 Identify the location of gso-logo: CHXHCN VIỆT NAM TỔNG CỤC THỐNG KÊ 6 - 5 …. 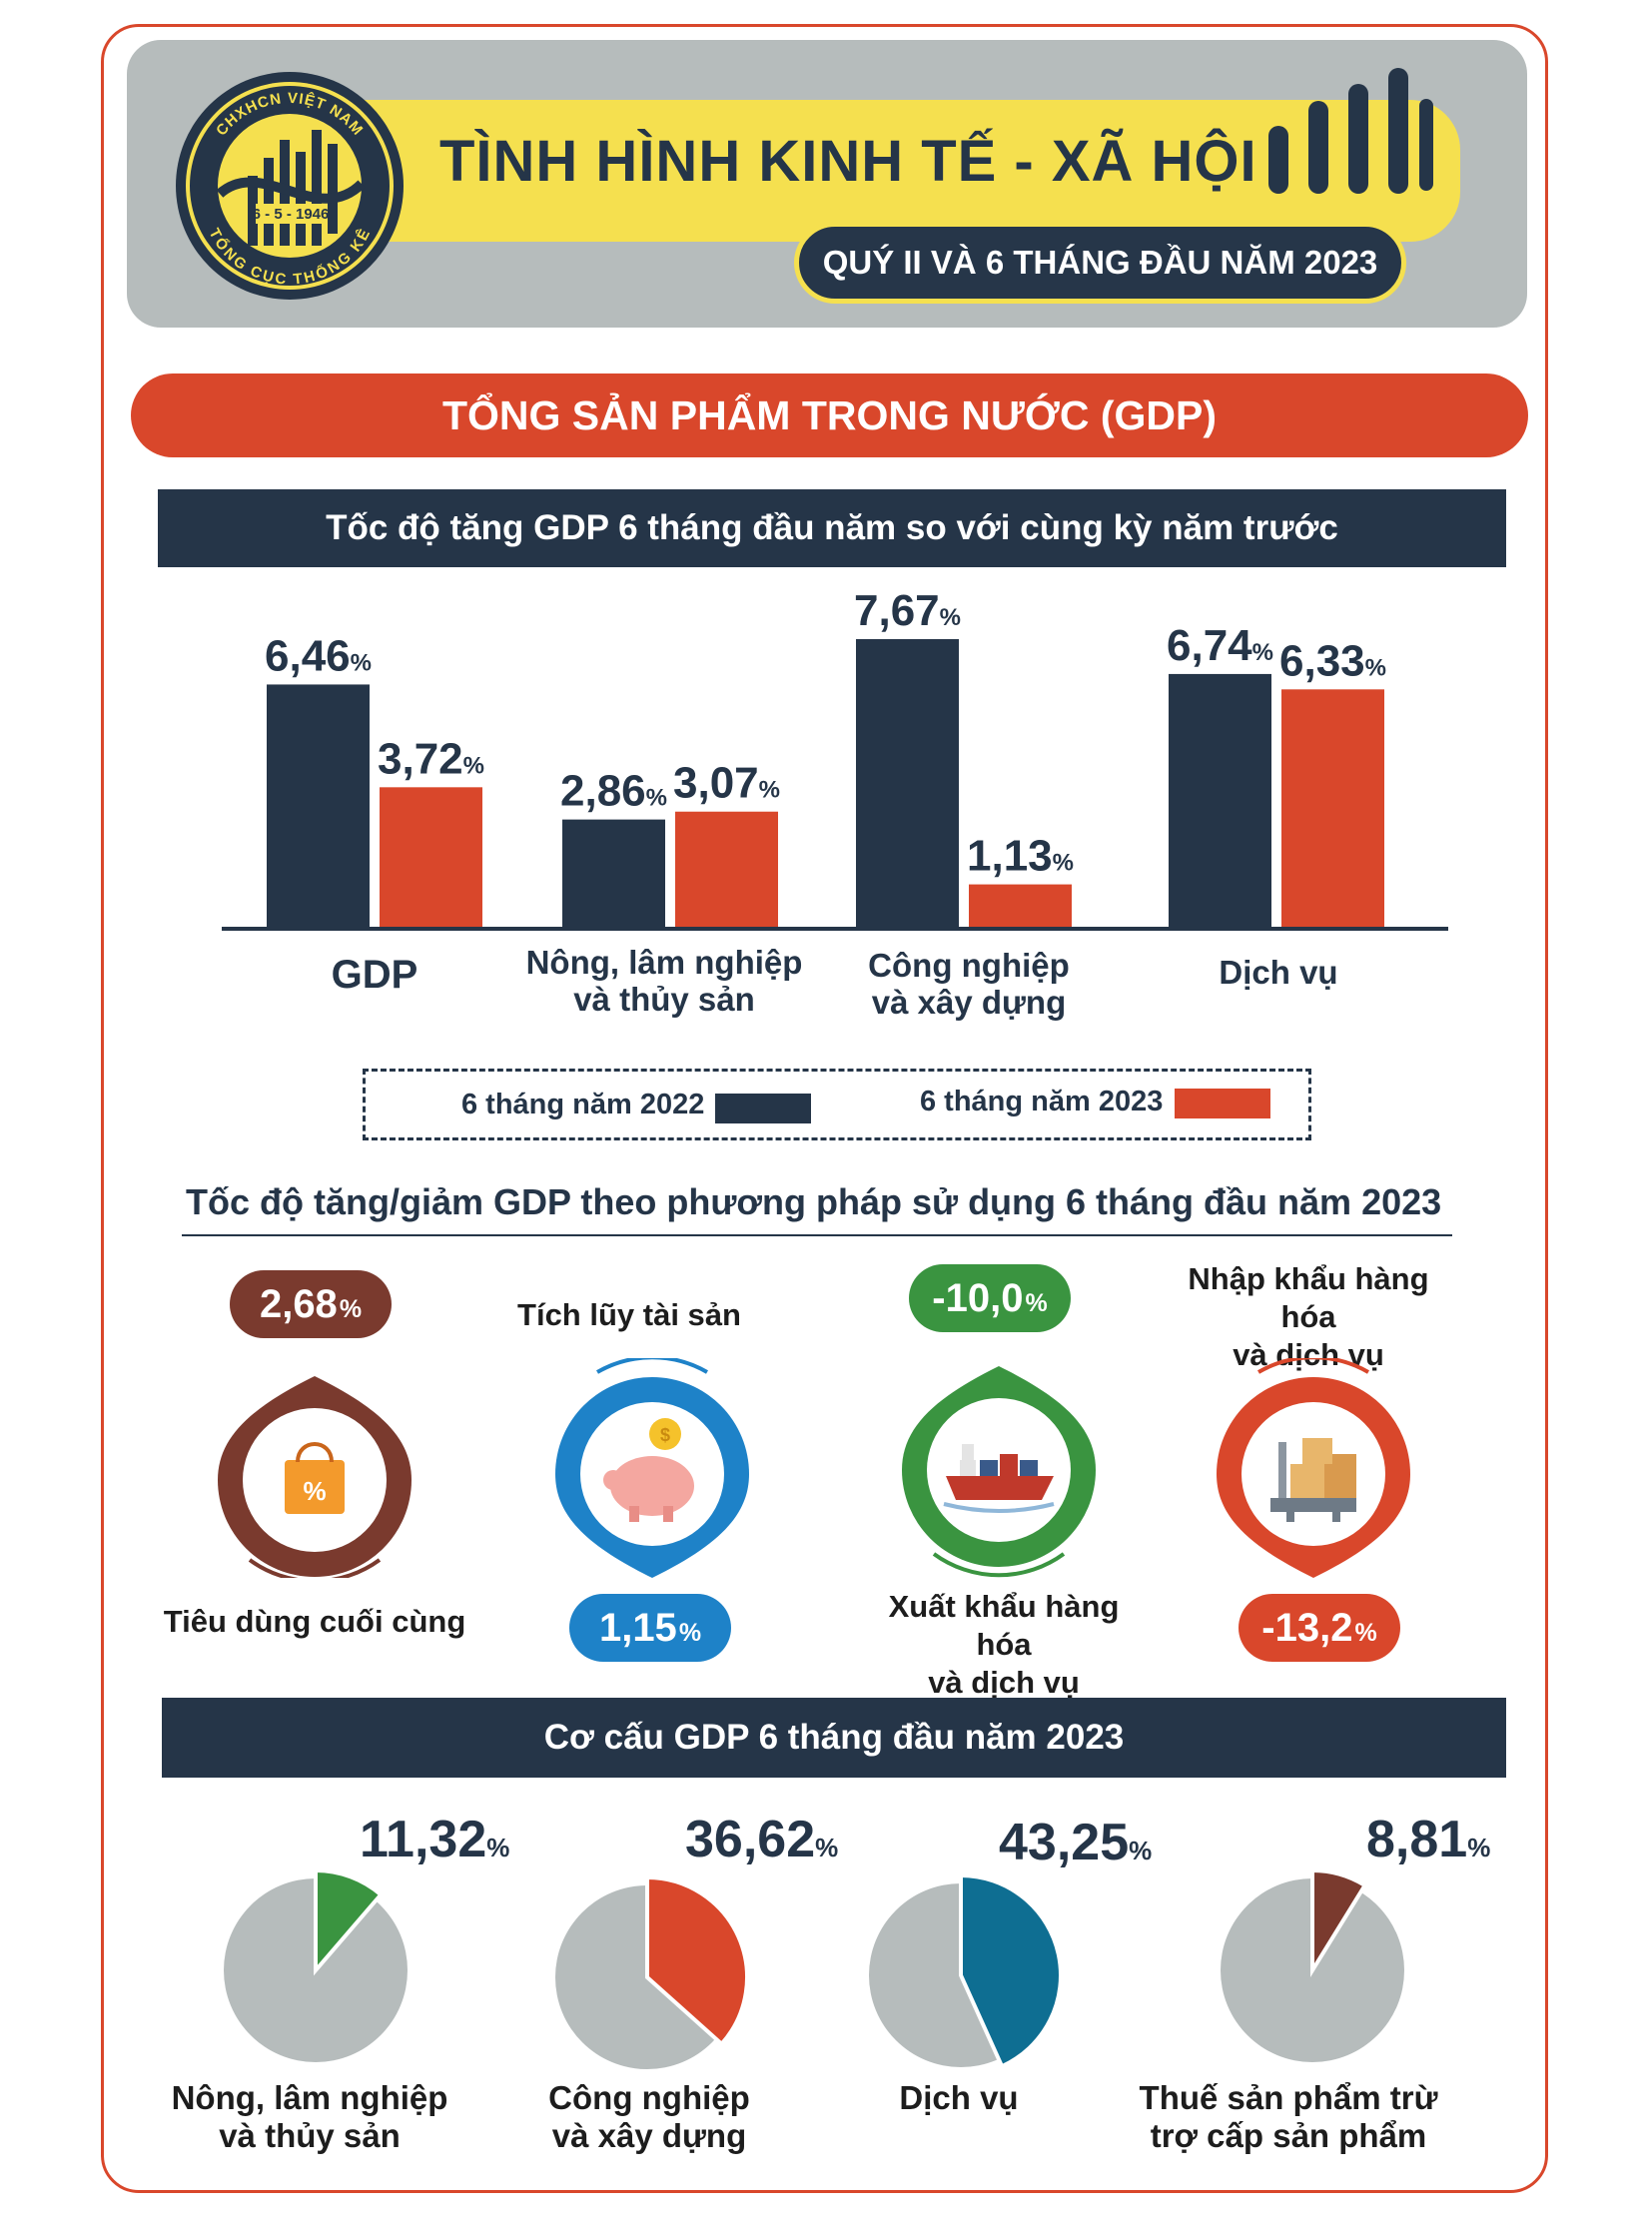
(290, 186).